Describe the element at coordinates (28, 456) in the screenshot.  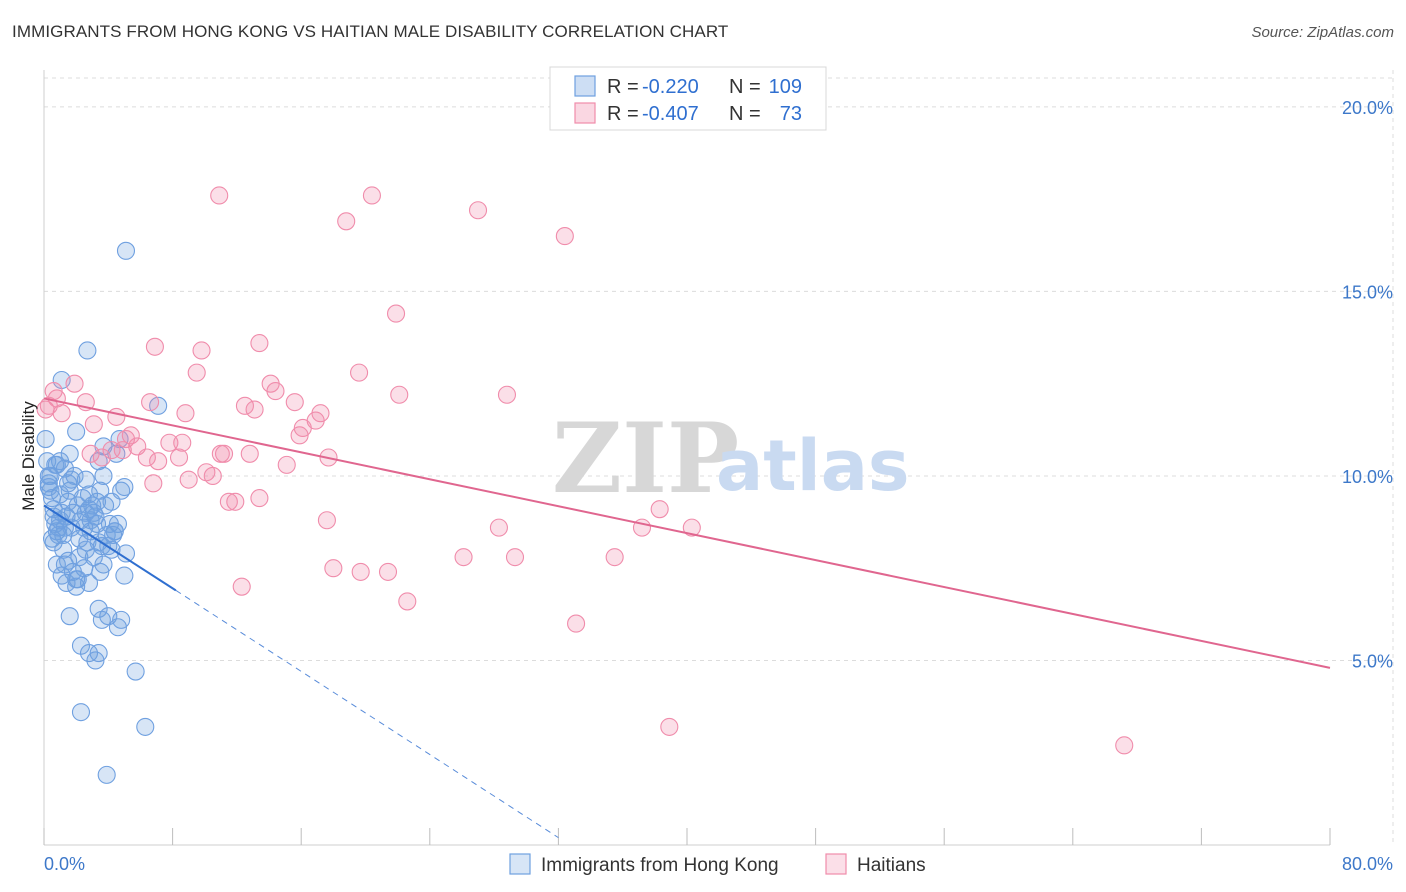
I see `y-axis-label: Male Disability` at that location.